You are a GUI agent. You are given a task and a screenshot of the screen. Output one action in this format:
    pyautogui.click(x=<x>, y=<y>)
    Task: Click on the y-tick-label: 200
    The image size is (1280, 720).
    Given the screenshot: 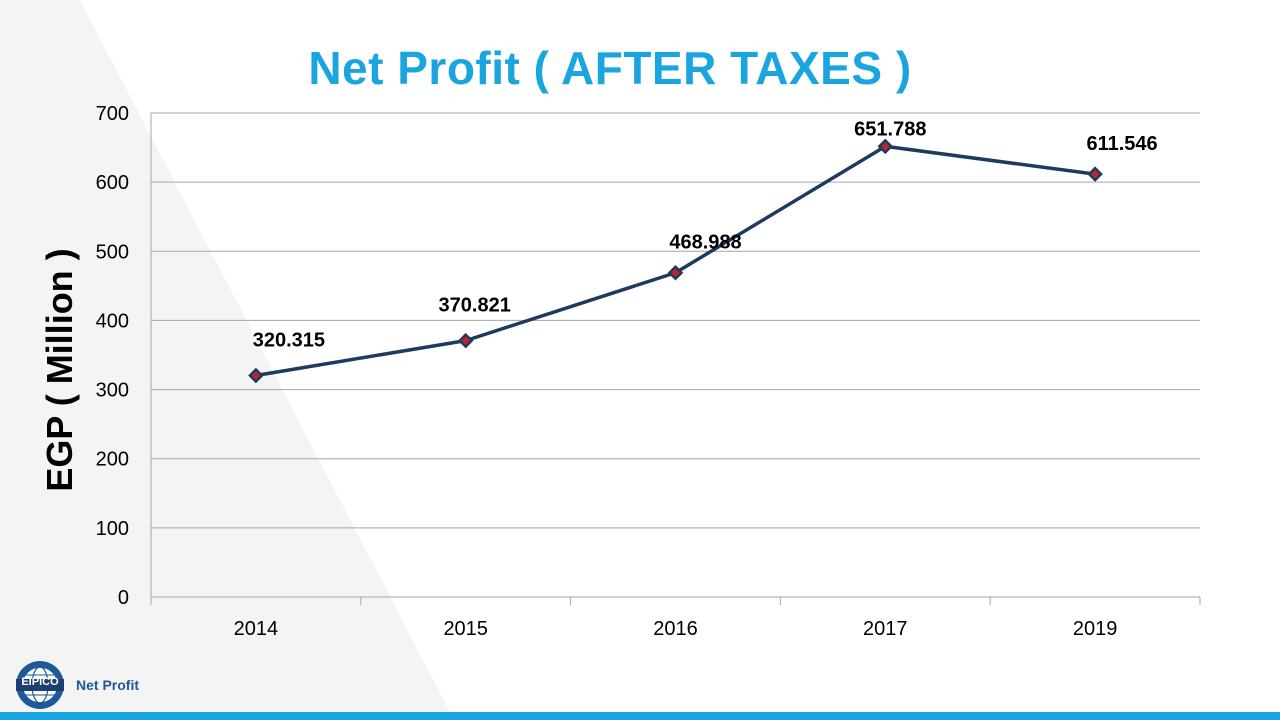 What is the action you would take?
    pyautogui.click(x=112, y=460)
    